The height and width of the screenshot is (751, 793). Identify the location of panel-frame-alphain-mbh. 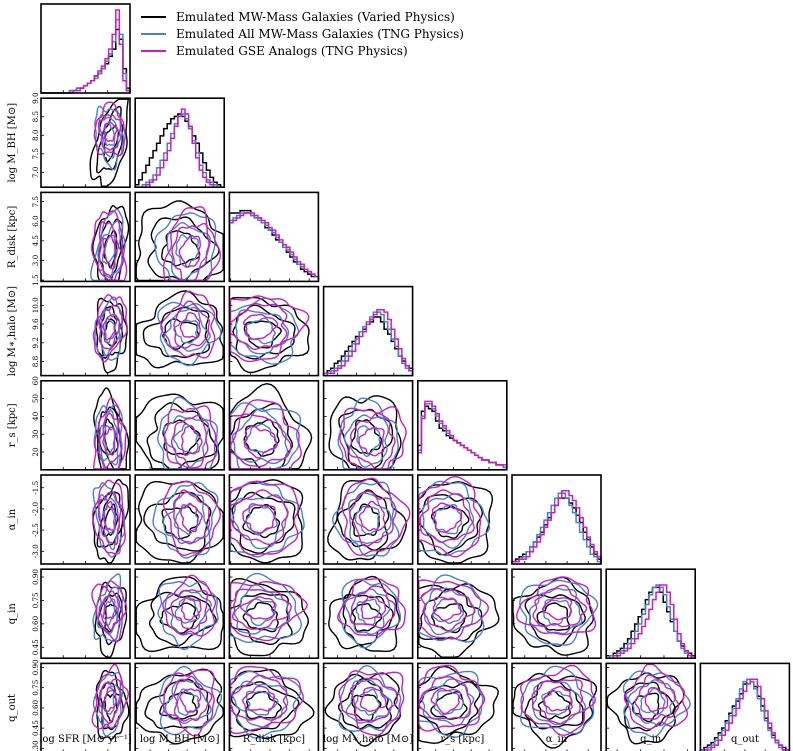
(179, 519).